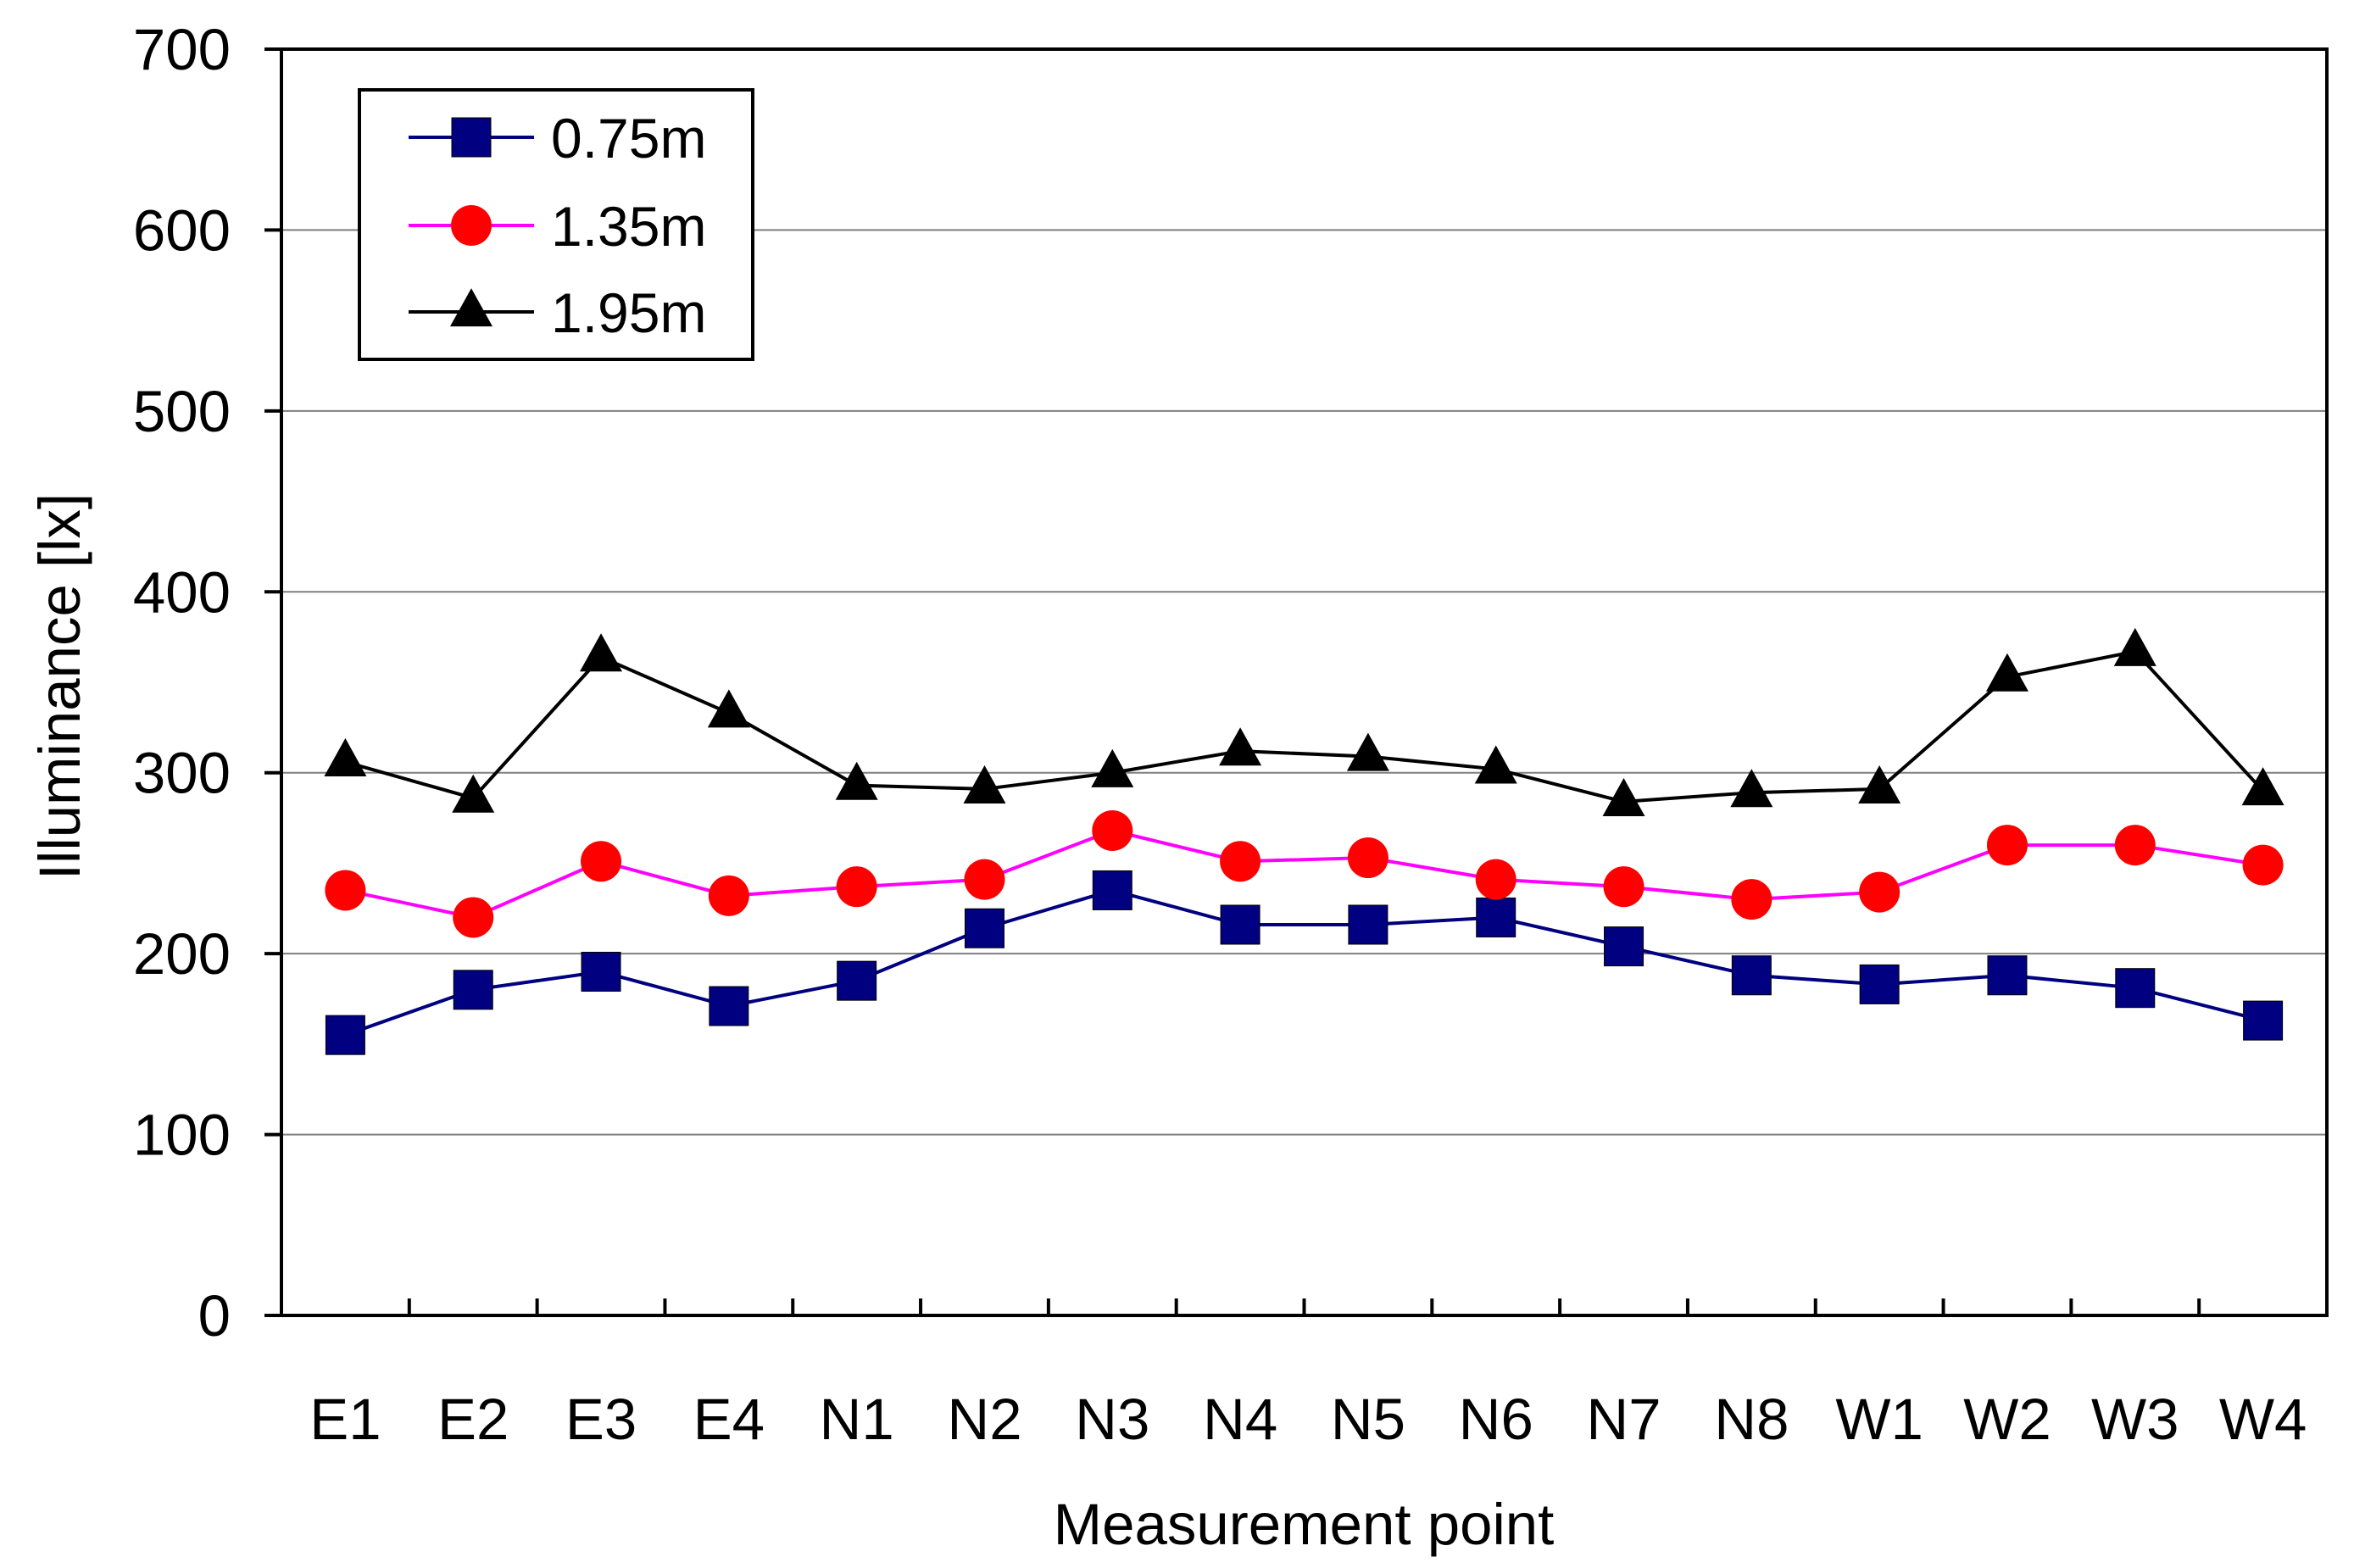  Describe the element at coordinates (474, 793) in the screenshot. I see `data-point-1.95m-E2` at that location.